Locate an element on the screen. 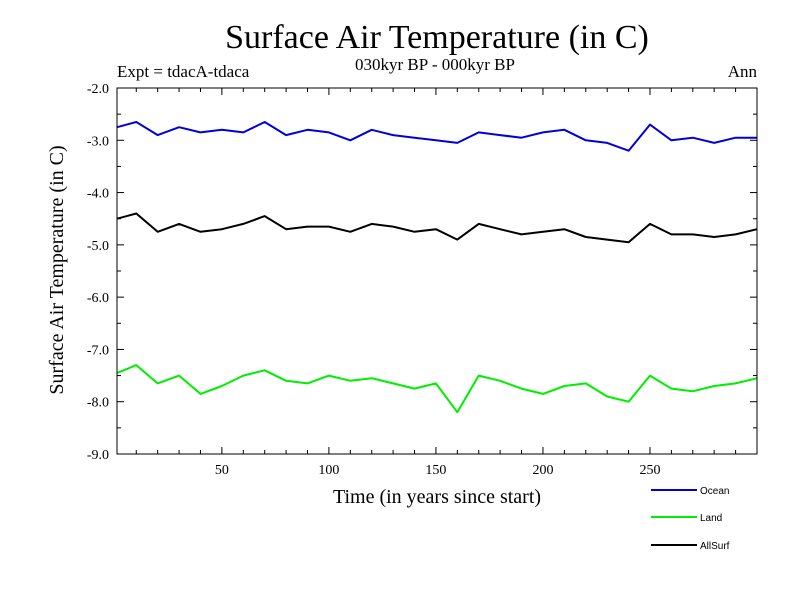  season-label: Ann is located at coordinates (743, 71).